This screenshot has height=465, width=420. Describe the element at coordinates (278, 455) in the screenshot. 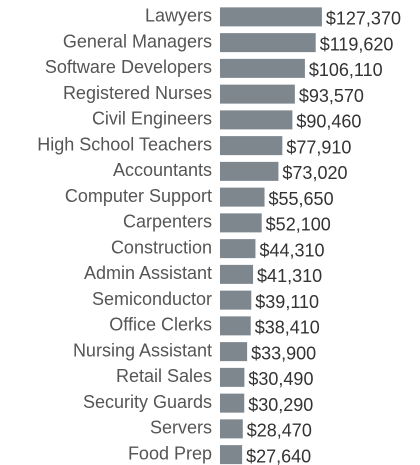

I see `value-label: $27,640` at that location.